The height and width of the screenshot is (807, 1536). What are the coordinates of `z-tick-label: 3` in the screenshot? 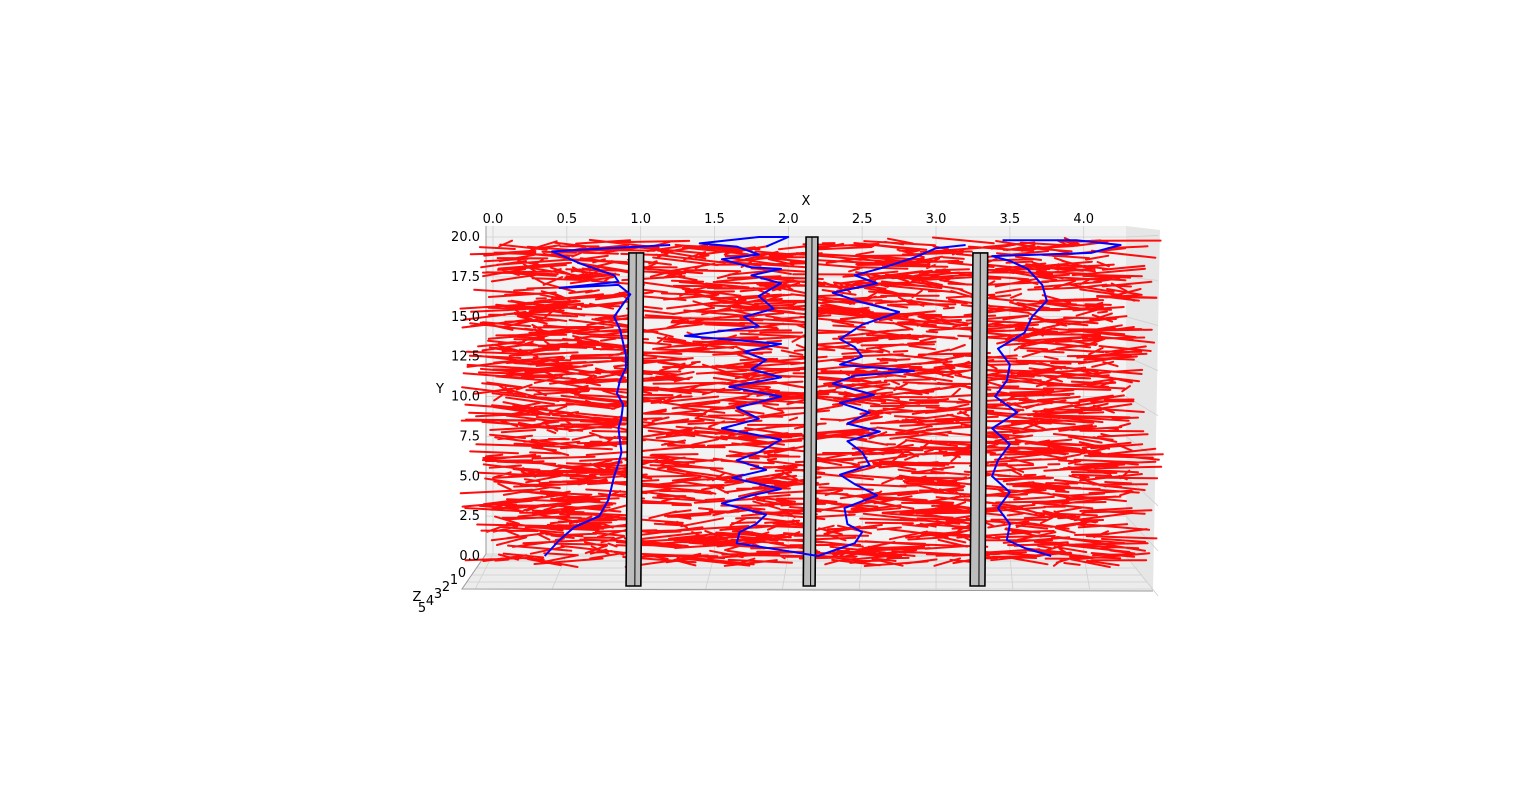 It's located at (438, 594).